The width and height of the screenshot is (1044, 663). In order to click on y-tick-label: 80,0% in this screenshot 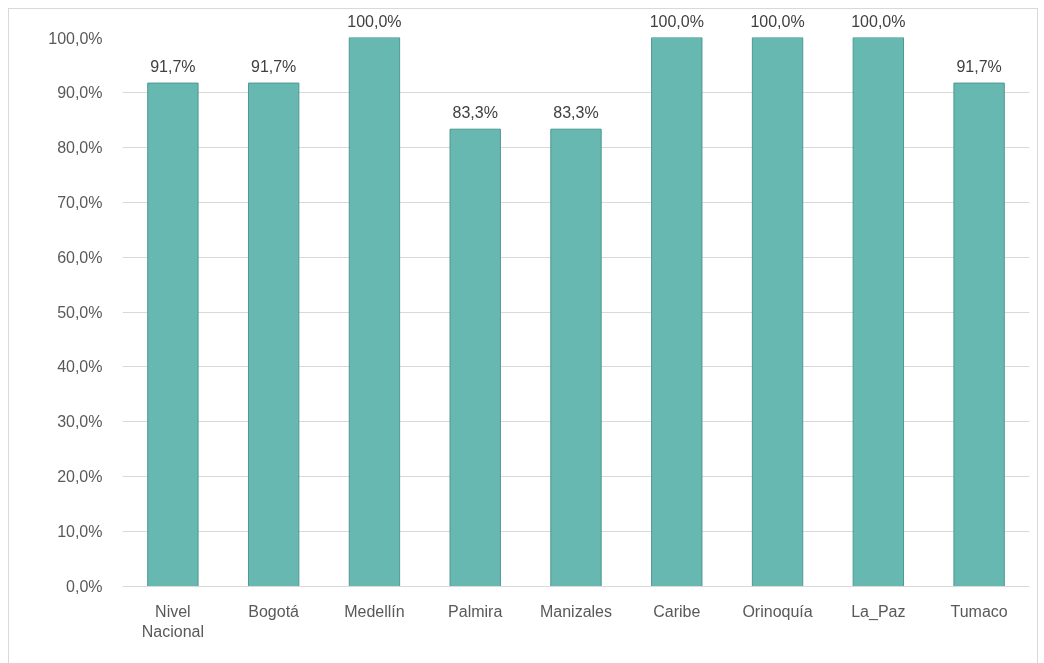, I will do `click(80, 147)`.